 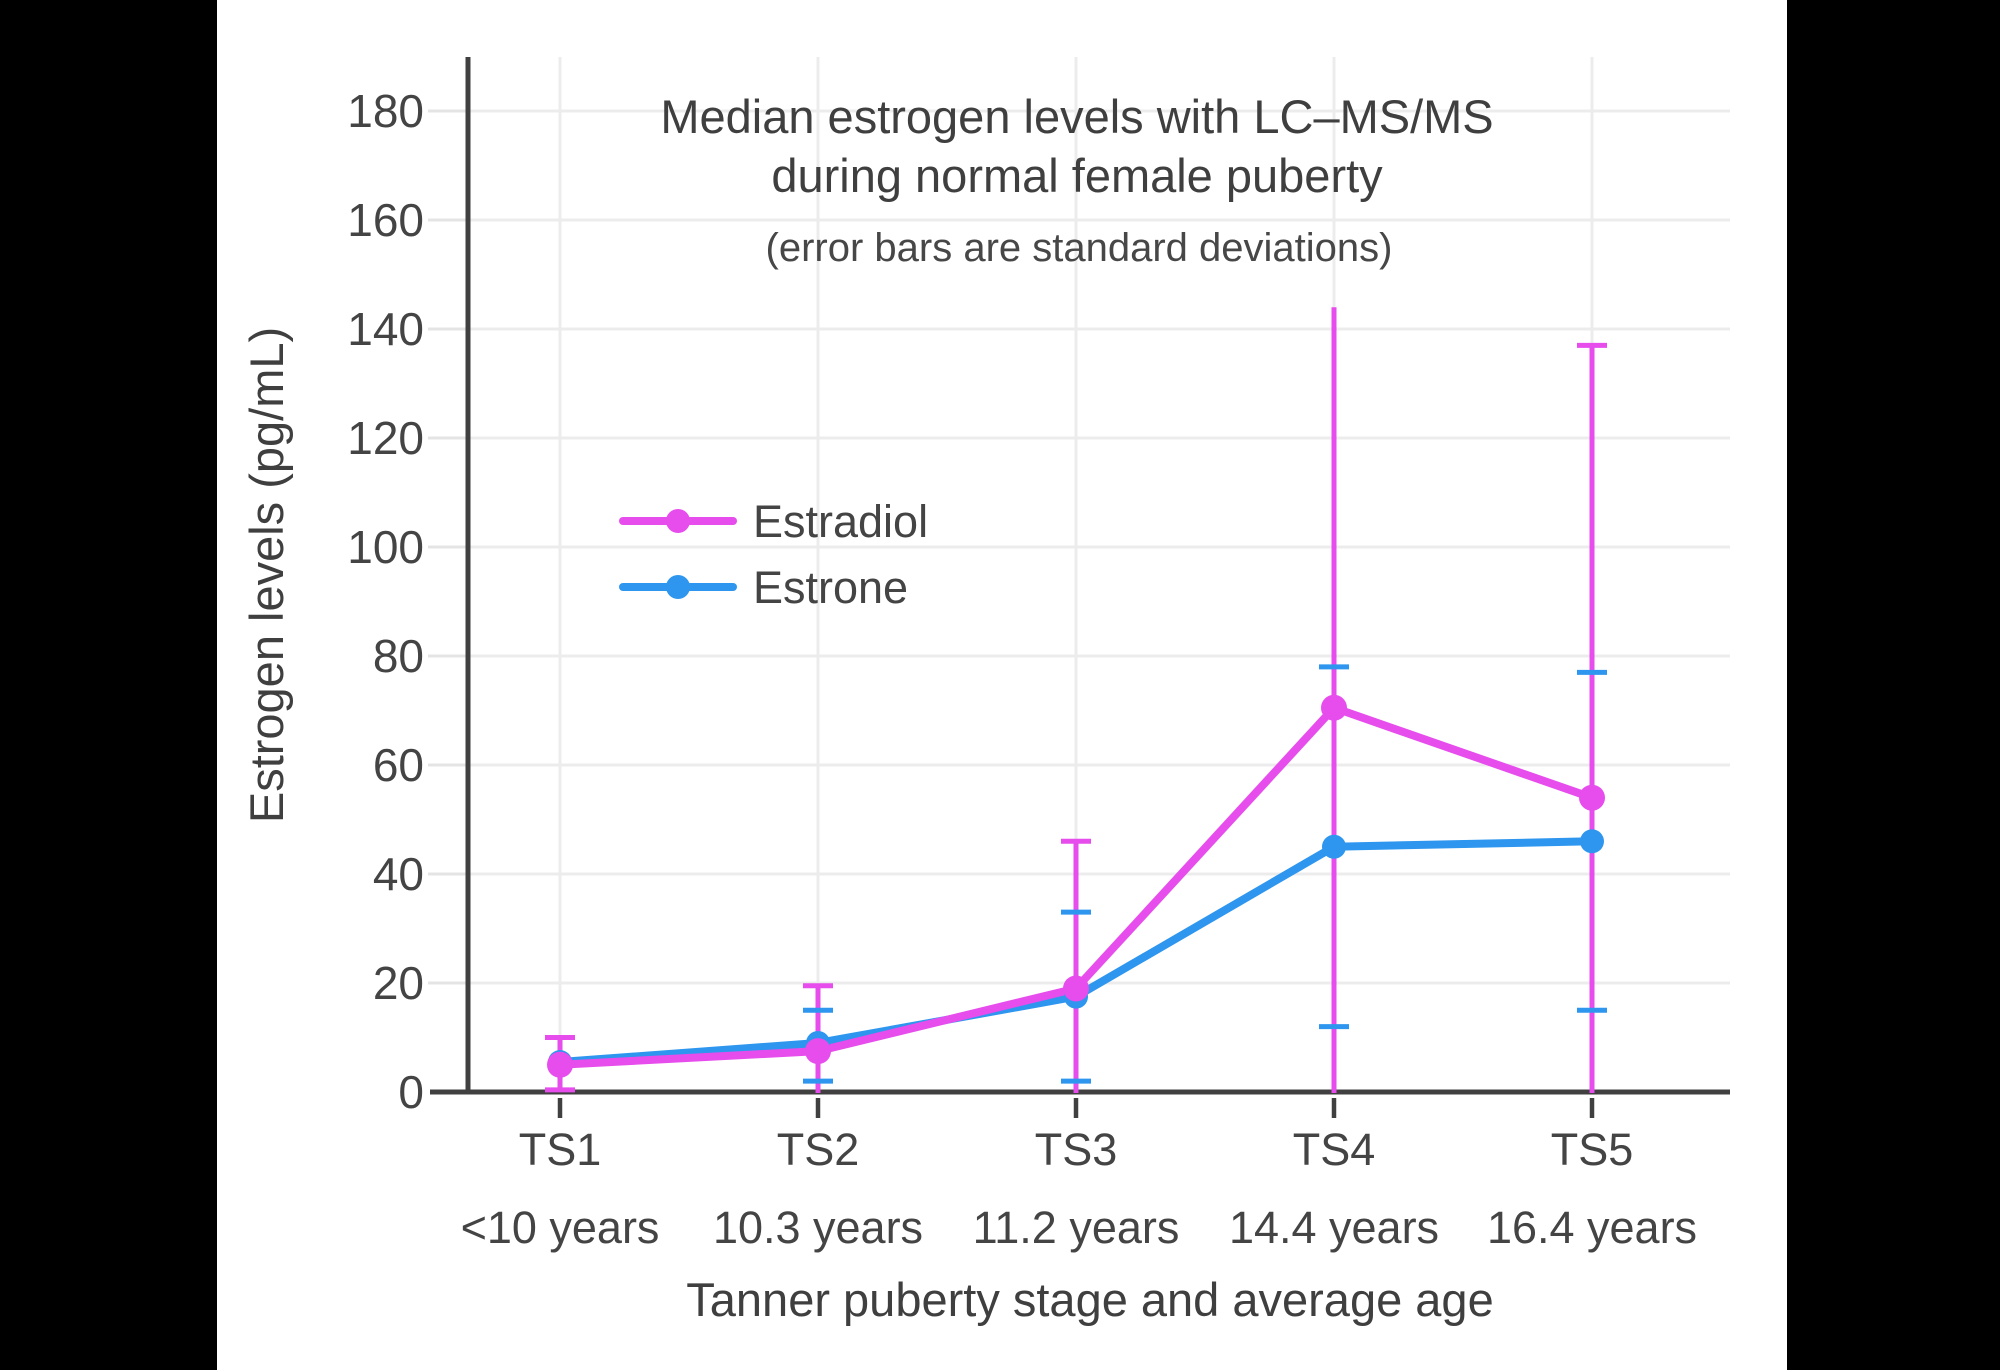 What do you see at coordinates (385, 547) in the screenshot?
I see `y-tick-label-100: 100` at bounding box center [385, 547].